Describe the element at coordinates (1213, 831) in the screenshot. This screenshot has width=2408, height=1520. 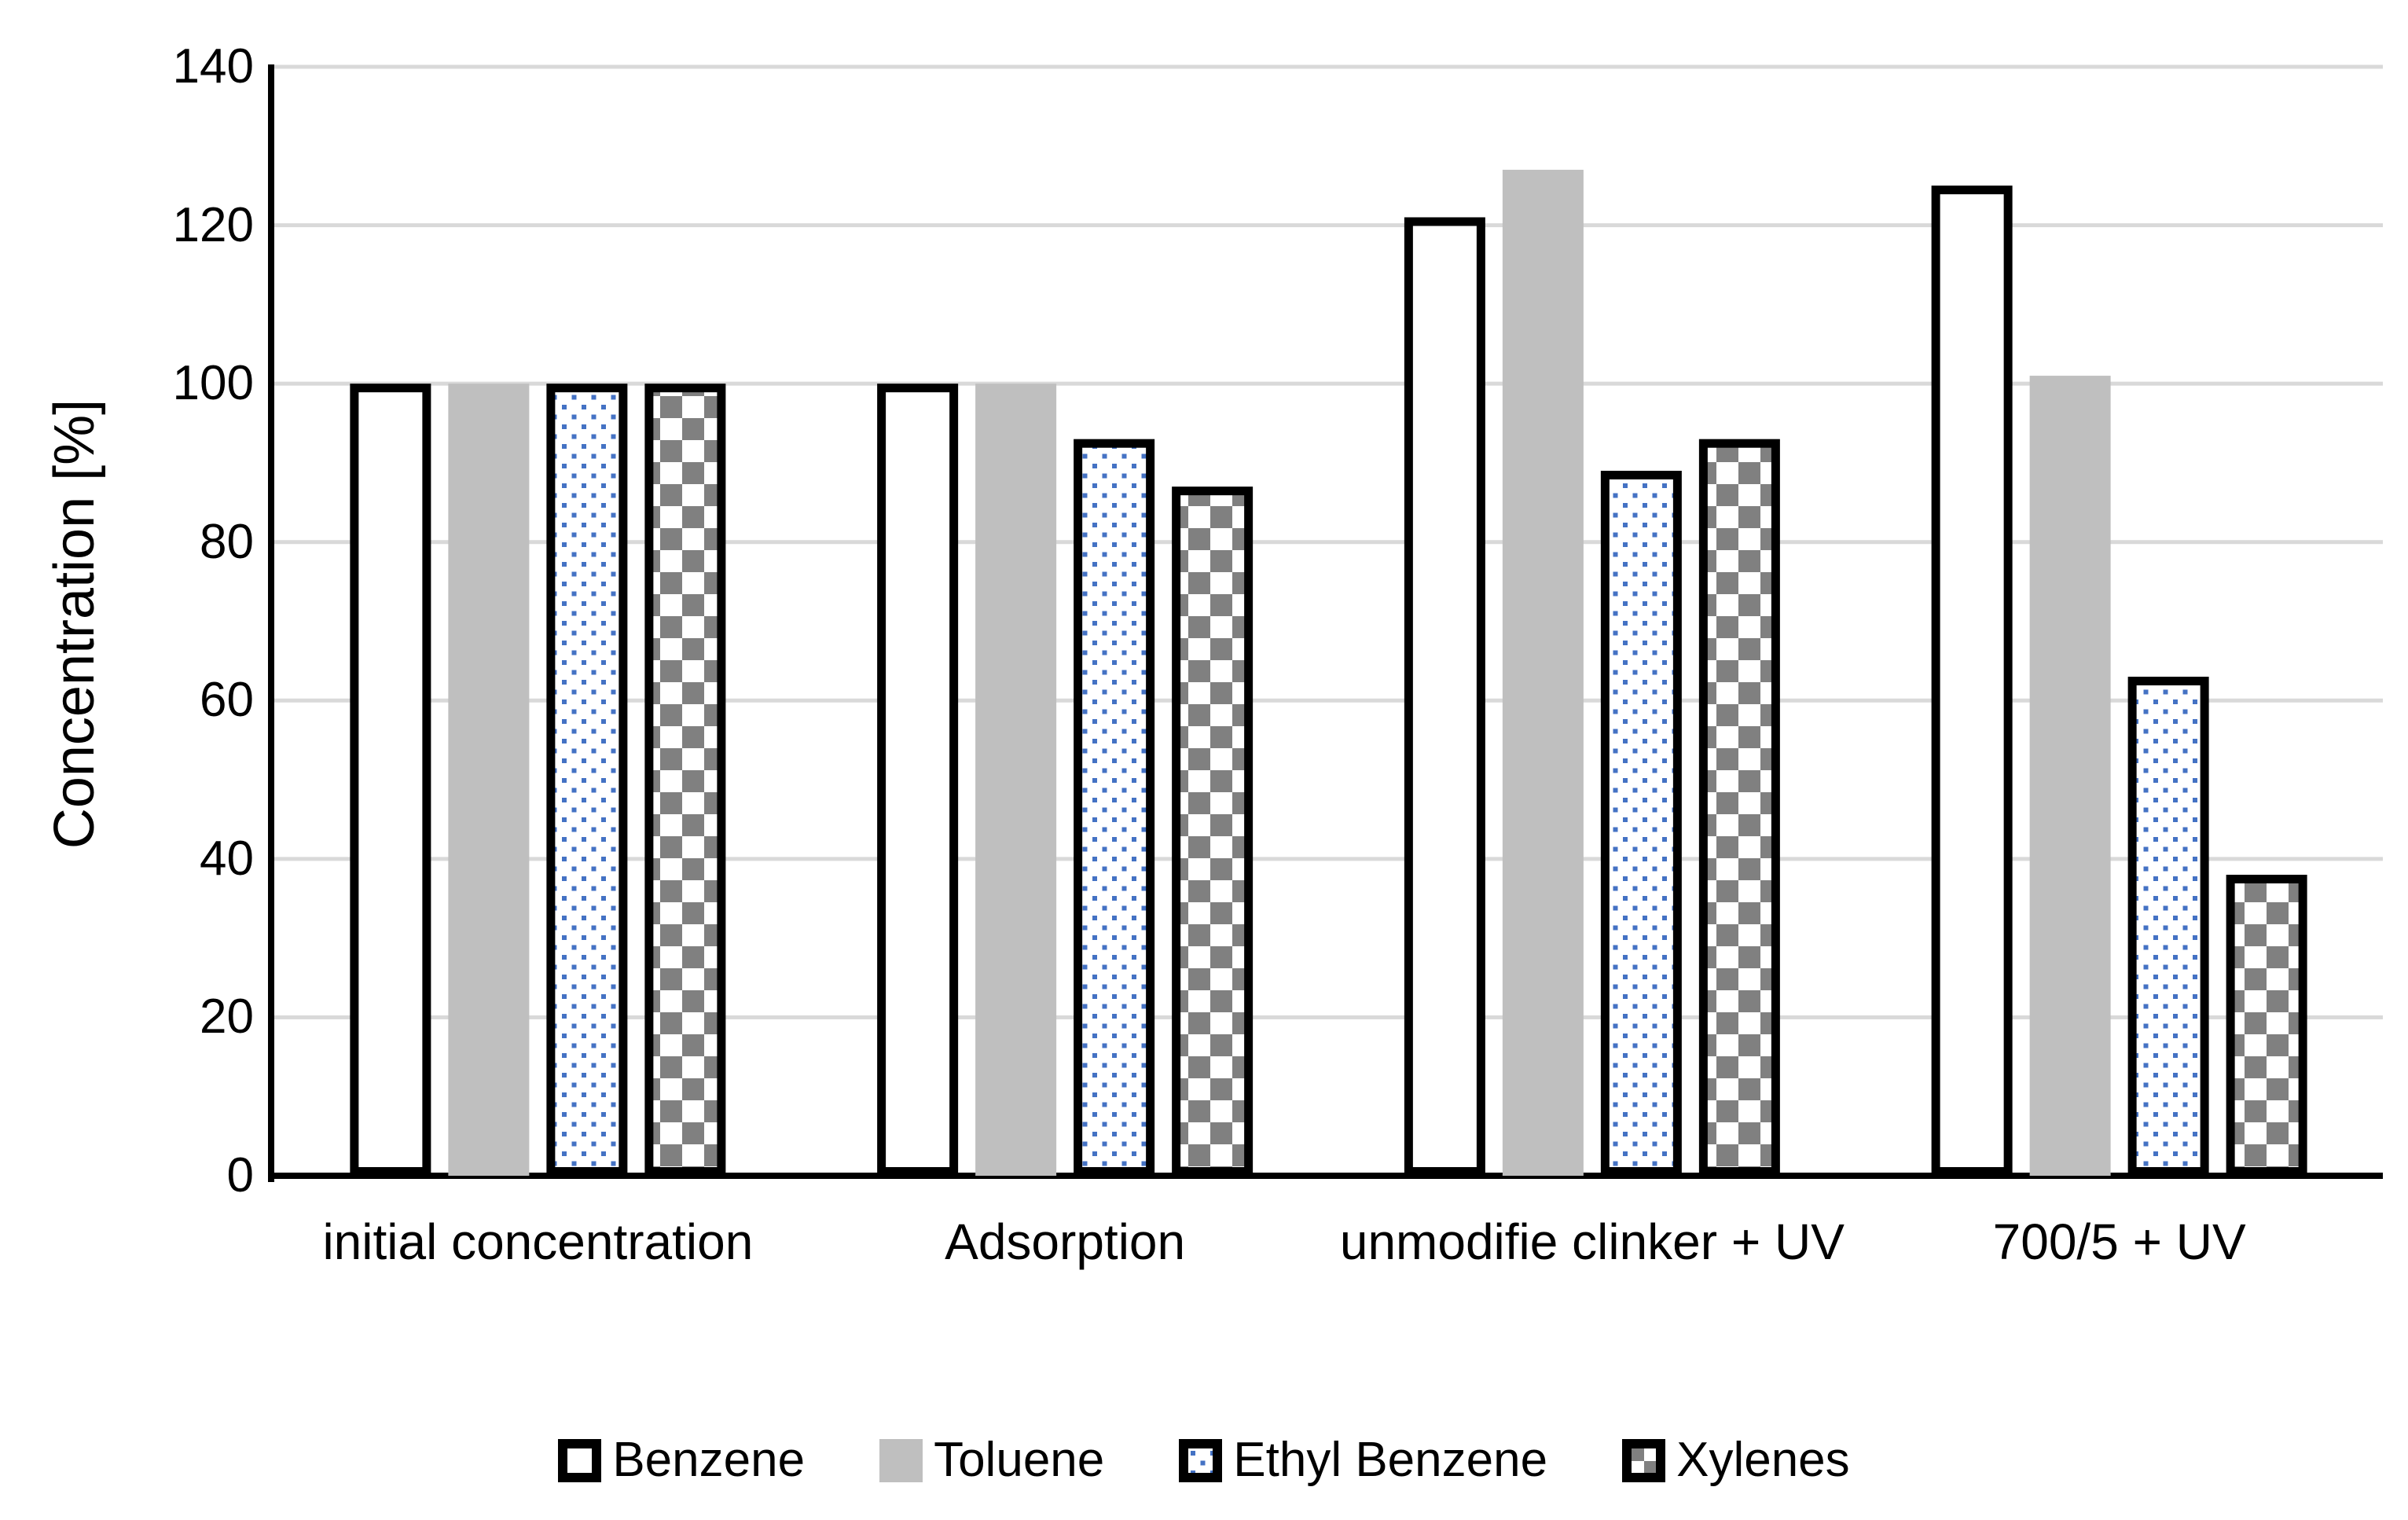
I see `bar-xylenes-cat1` at that location.